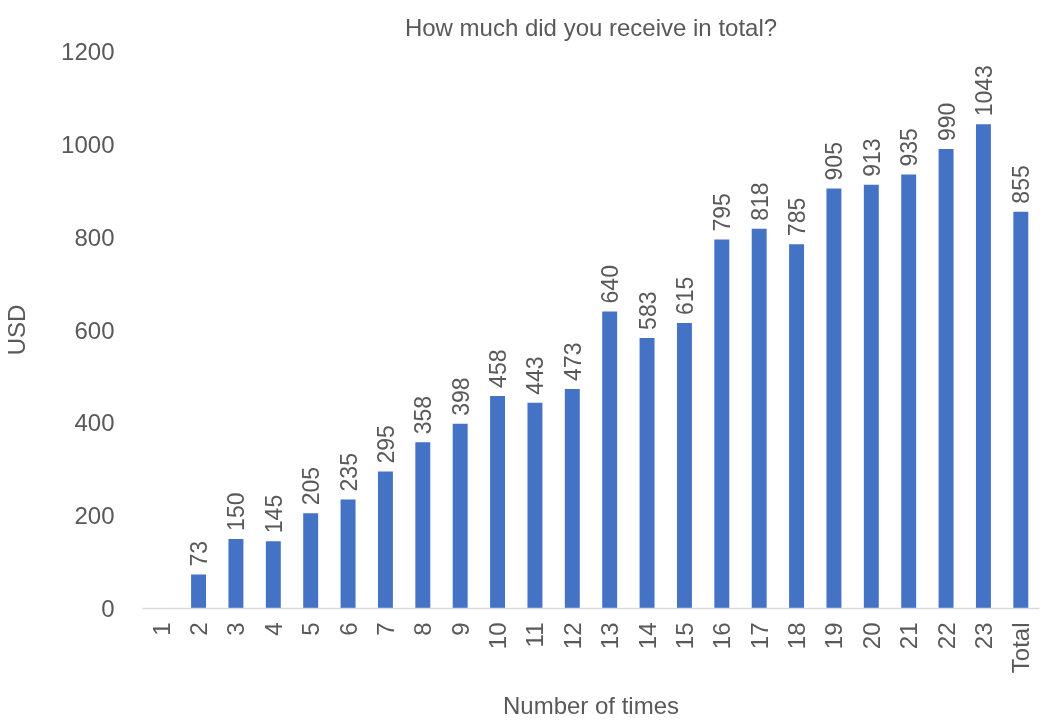 The width and height of the screenshot is (1061, 722). Describe the element at coordinates (759, 636) in the screenshot. I see `x-tick-label: 17` at that location.